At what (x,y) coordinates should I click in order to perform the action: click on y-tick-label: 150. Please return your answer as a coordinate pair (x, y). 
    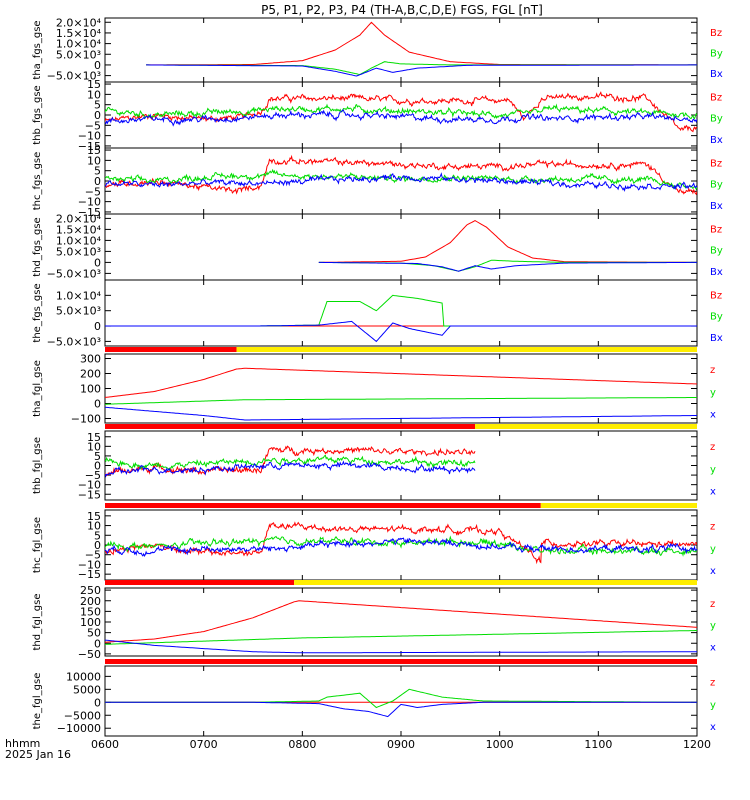
    Looking at the image, I should click on (90, 611).